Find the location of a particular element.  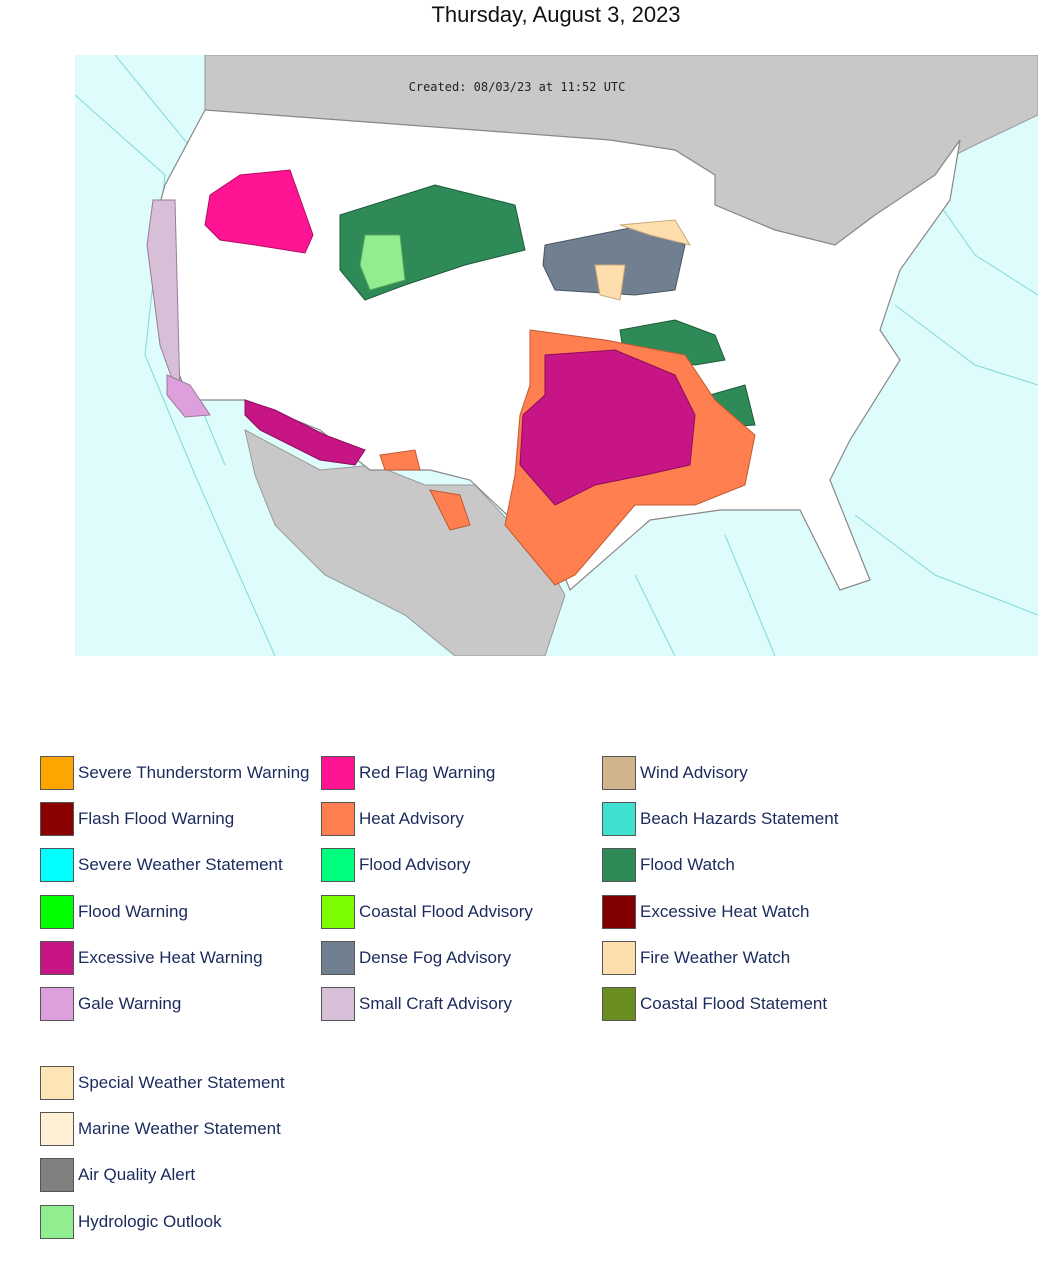

legend-item: Flood Advisory is located at coordinates (396, 865).